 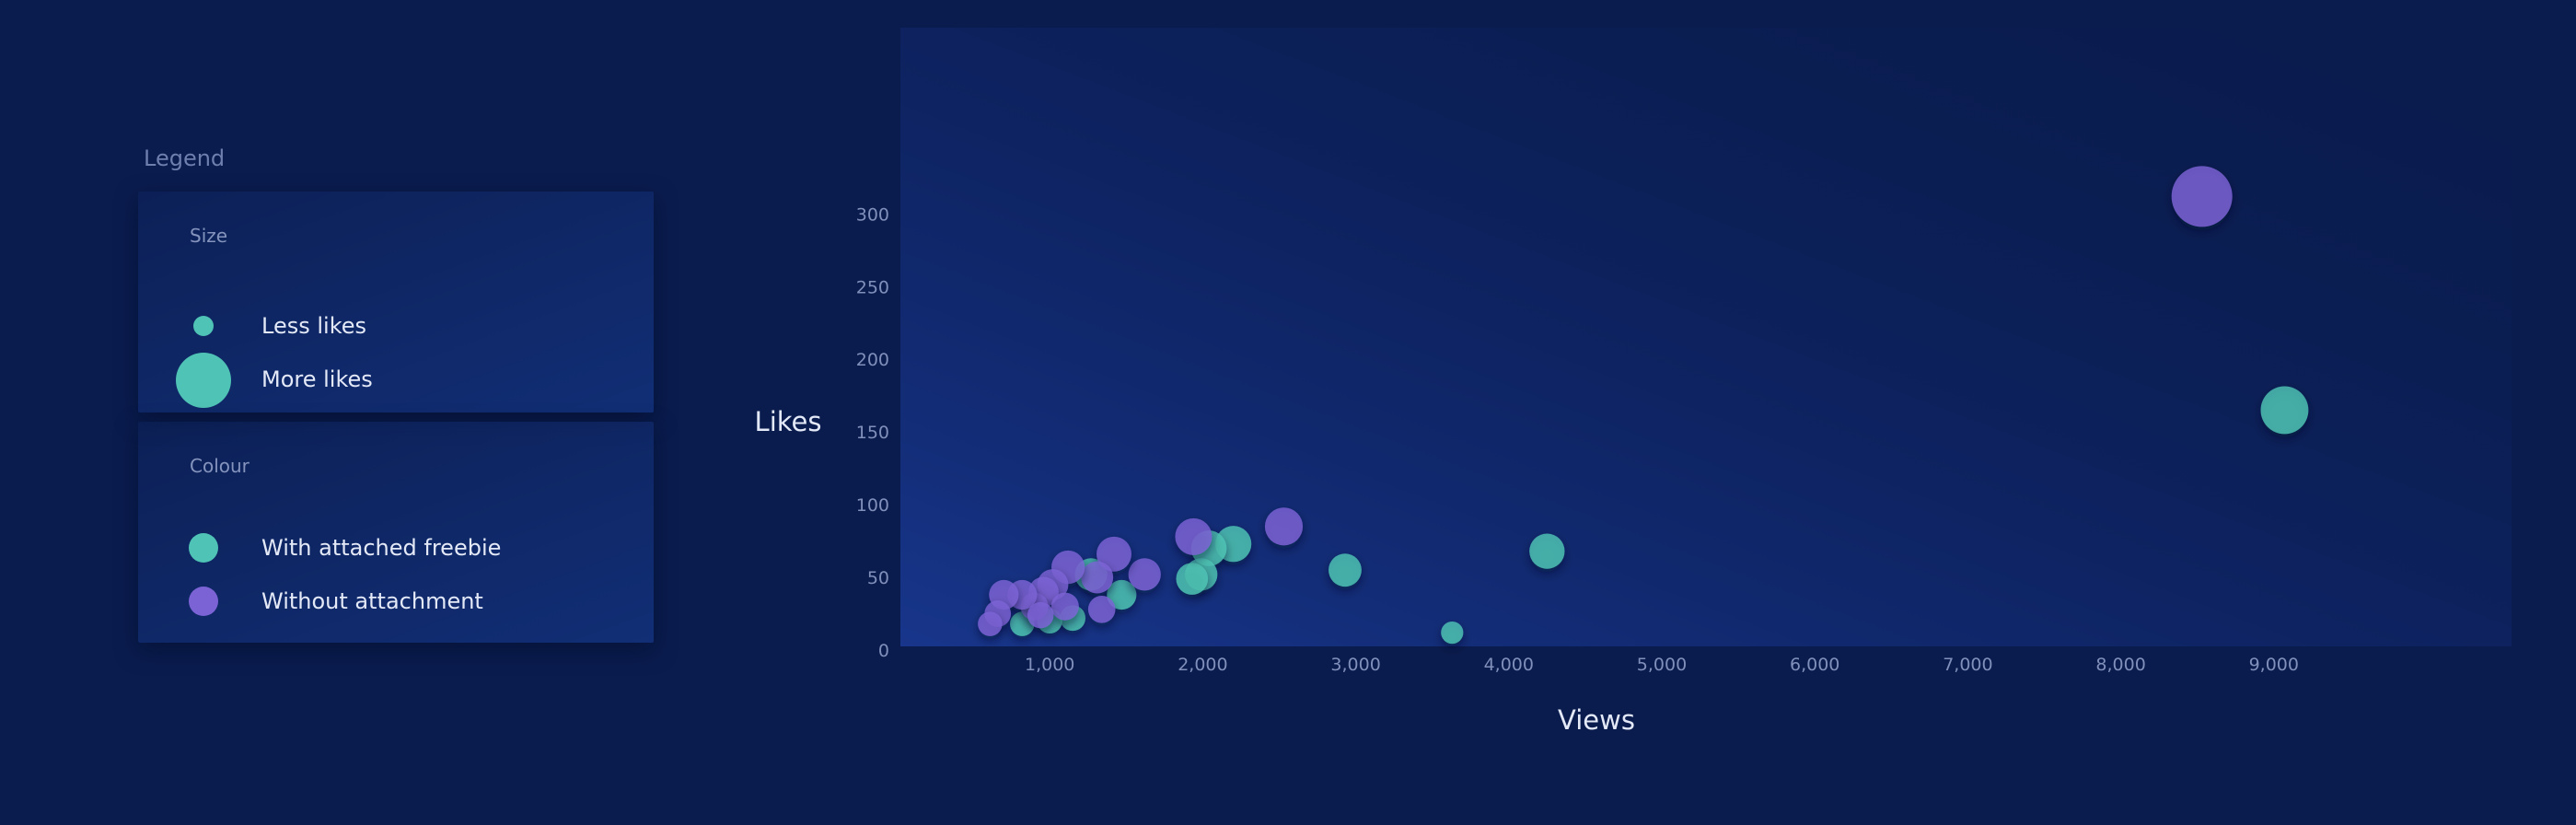 I want to click on y-tick-label: 0, so click(x=883, y=651).